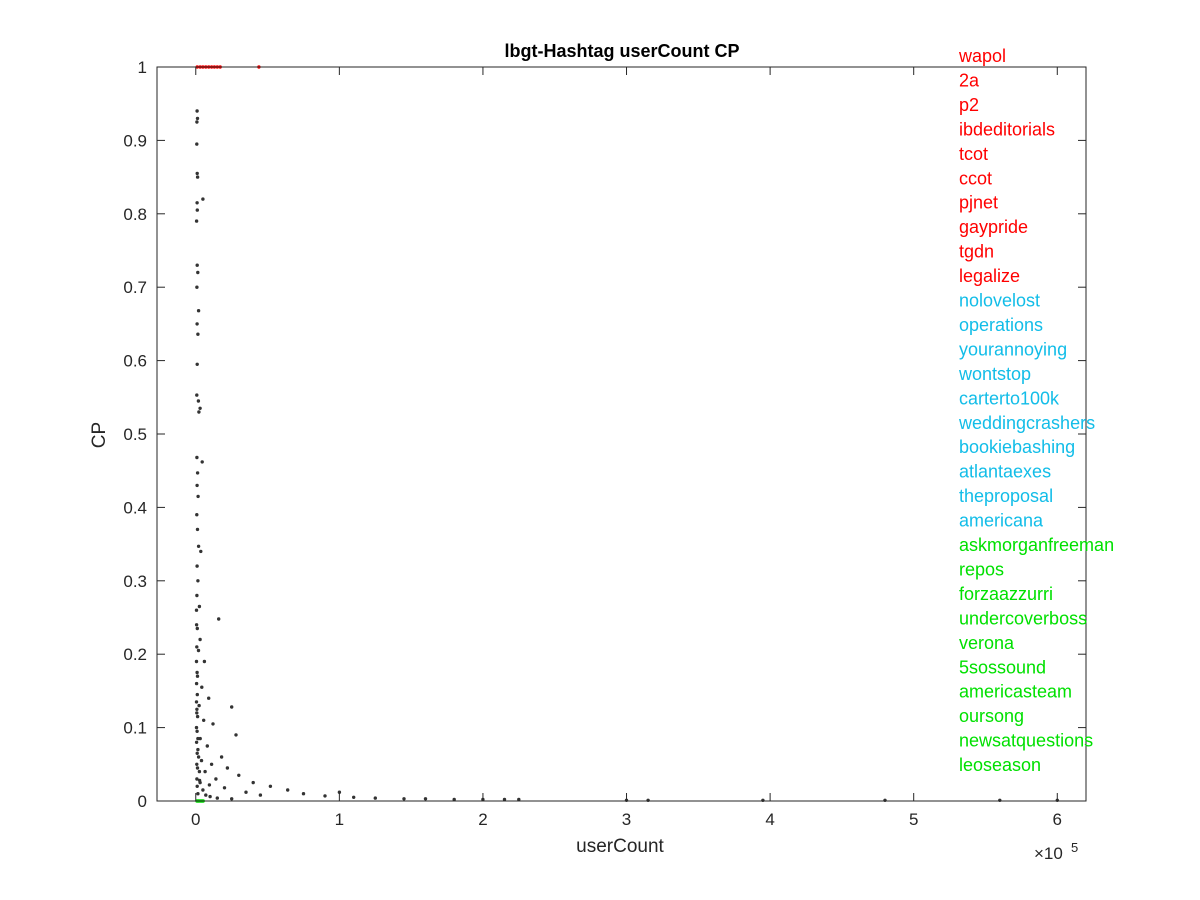 This screenshot has width=1200, height=900. What do you see at coordinates (999, 301) in the screenshot?
I see `hashtag-label-middle: nolovelost` at bounding box center [999, 301].